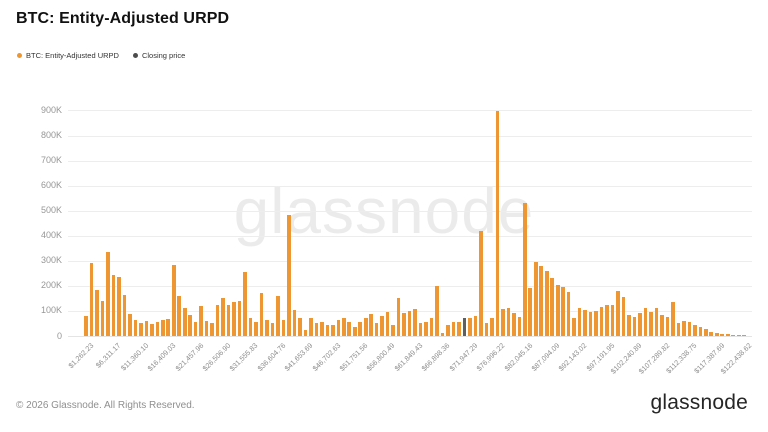 This screenshot has height=432, width=768. What do you see at coordinates (135, 55) in the screenshot?
I see `legend-dot-closing-price-icon` at bounding box center [135, 55].